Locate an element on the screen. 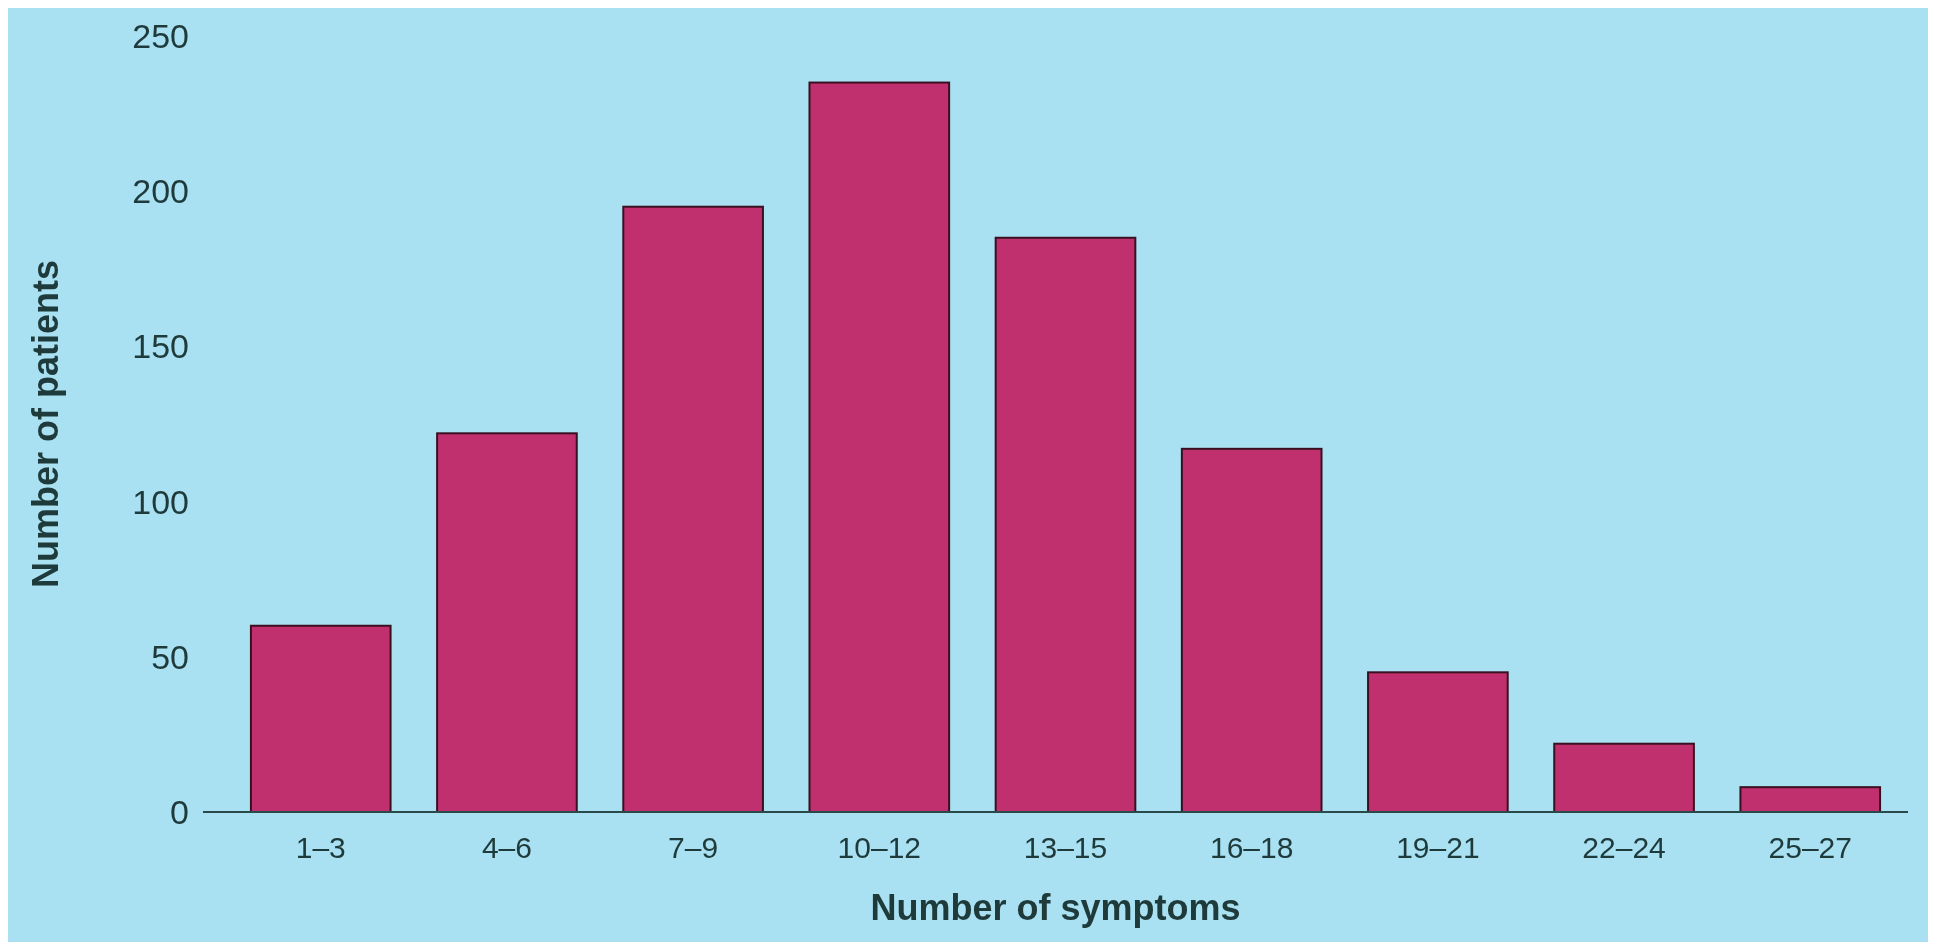 The image size is (1936, 950). y-tick-label: 50 is located at coordinates (170, 656).